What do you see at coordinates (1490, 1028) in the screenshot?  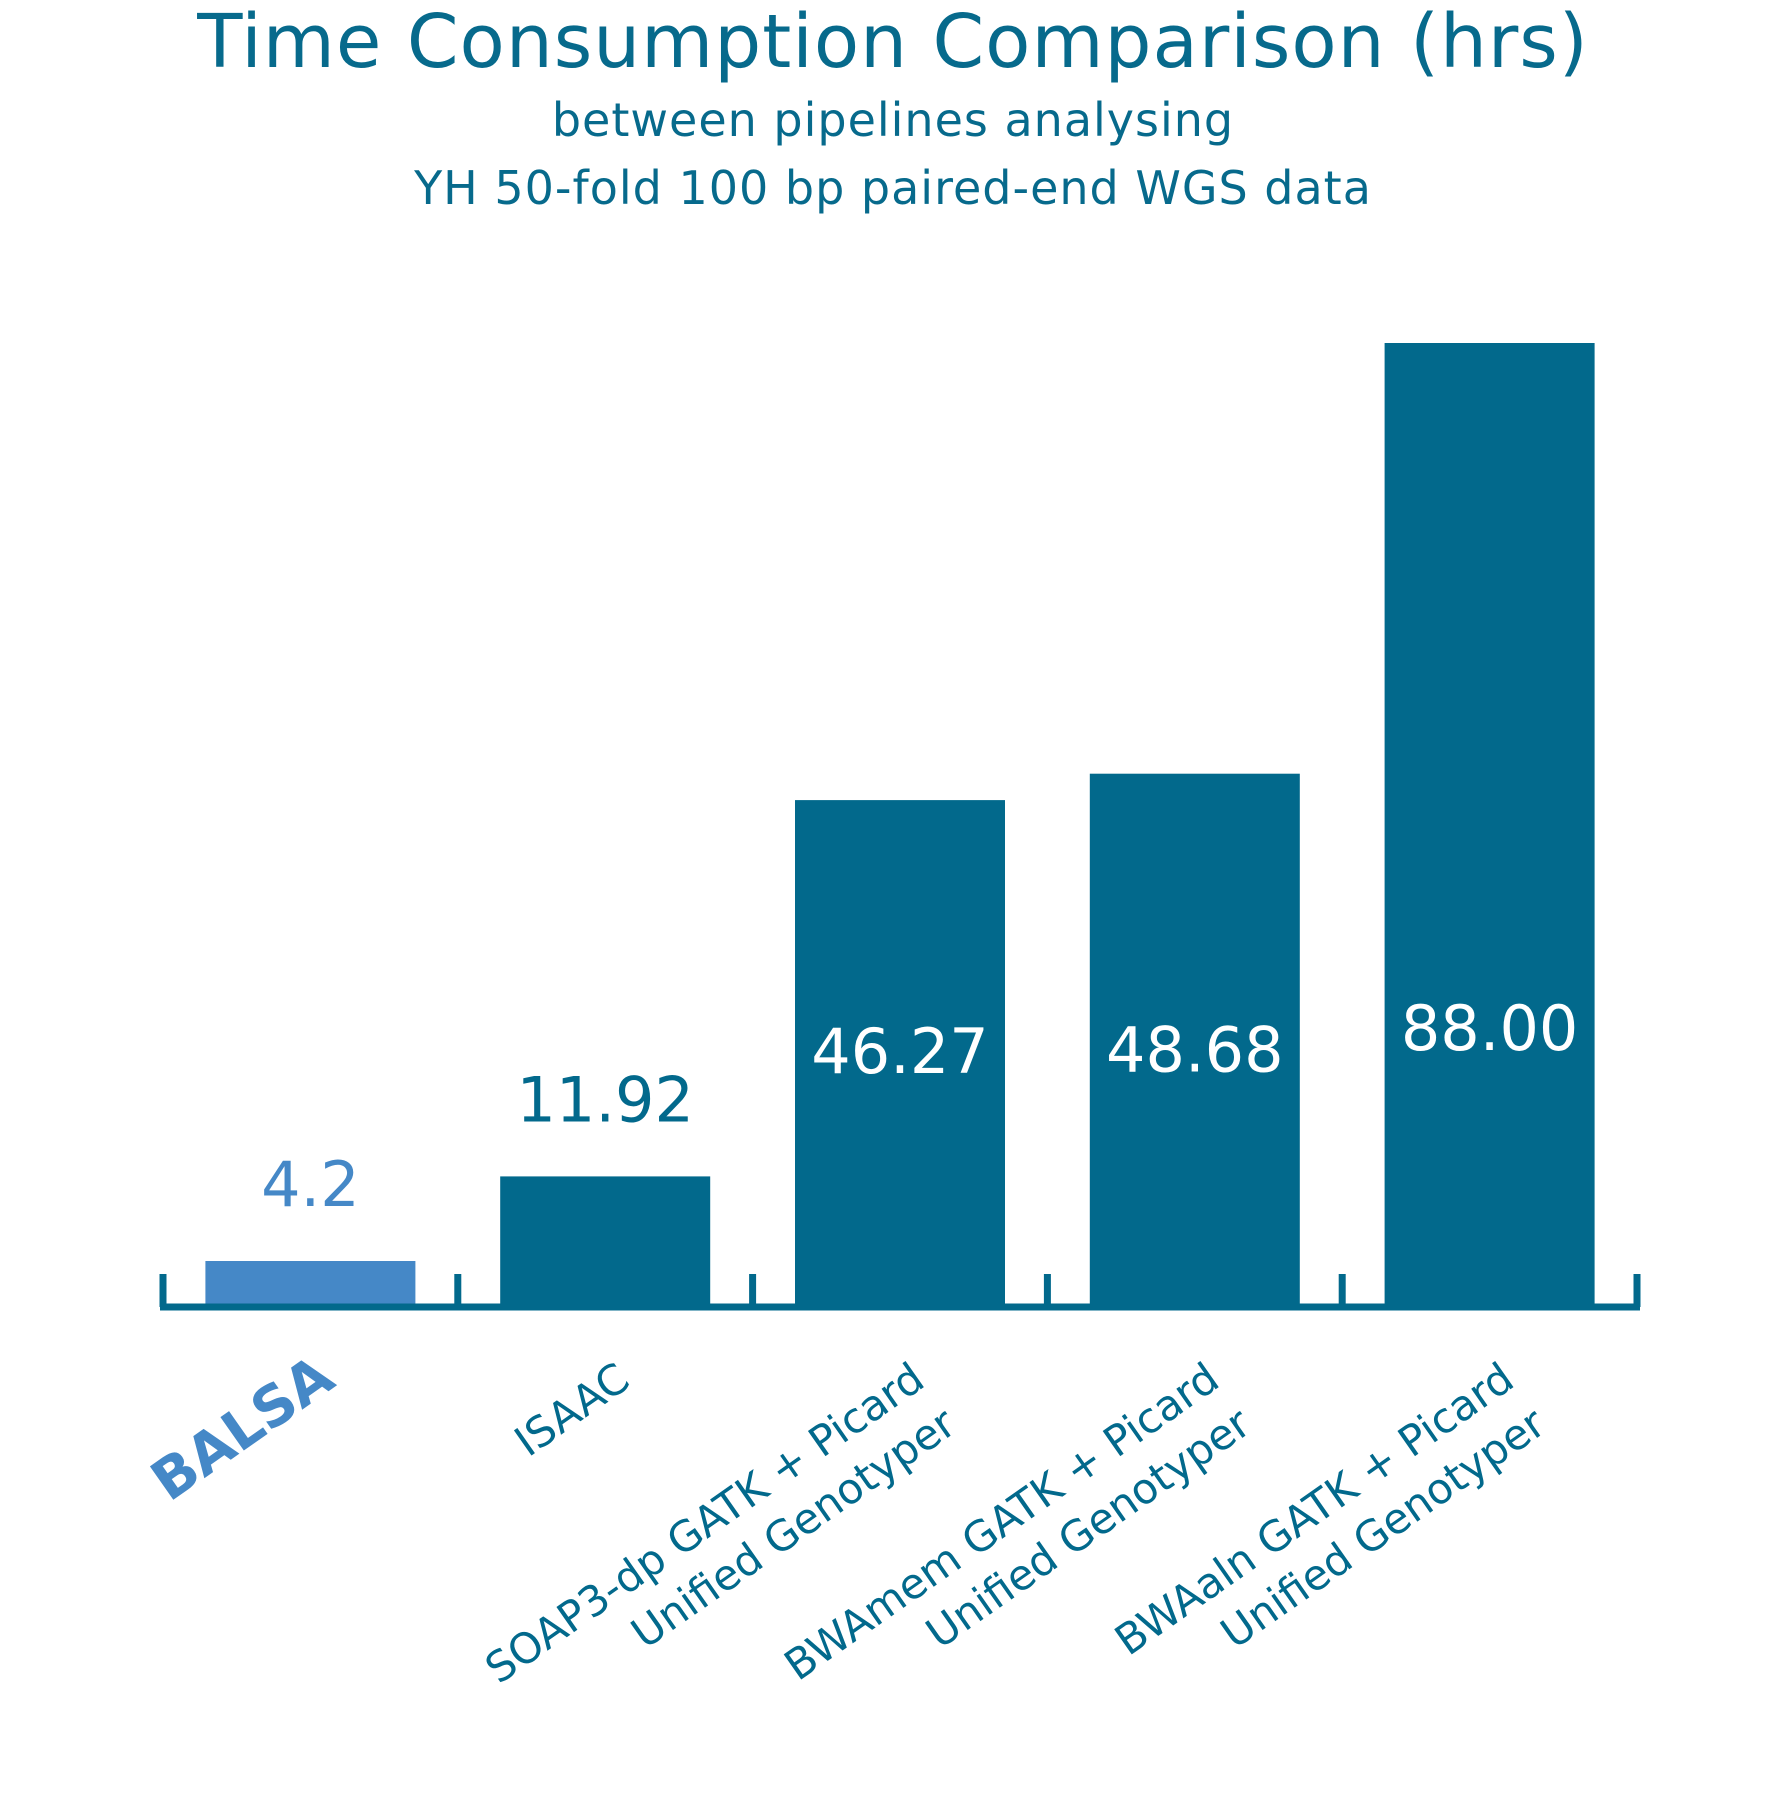 I see `value-label-4: 88.00` at bounding box center [1490, 1028].